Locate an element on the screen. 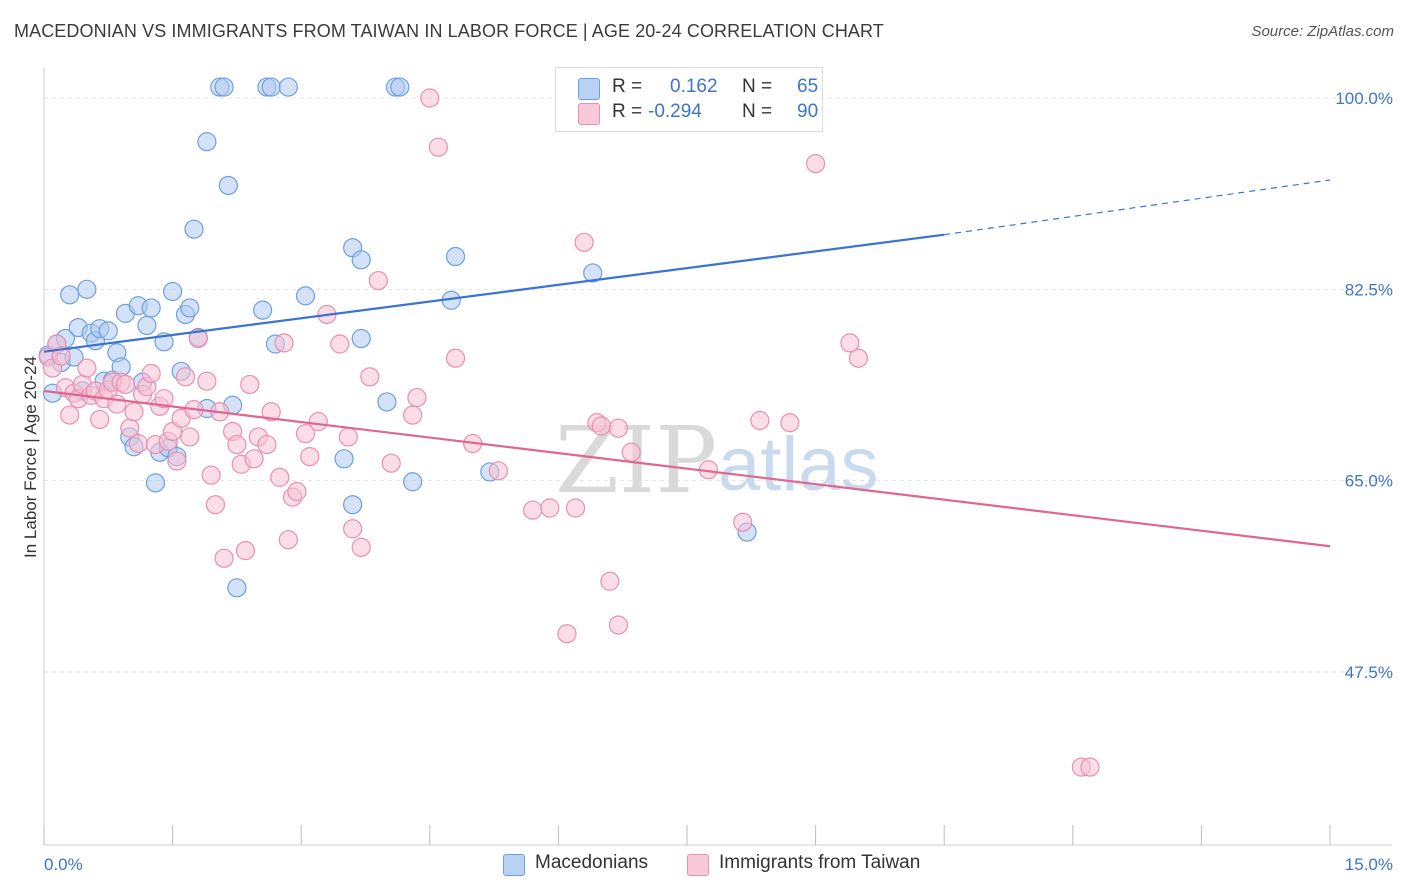 This screenshot has height=892, width=1406. y-axis-label: In Labor Force | Age 20-24 is located at coordinates (30, 457).